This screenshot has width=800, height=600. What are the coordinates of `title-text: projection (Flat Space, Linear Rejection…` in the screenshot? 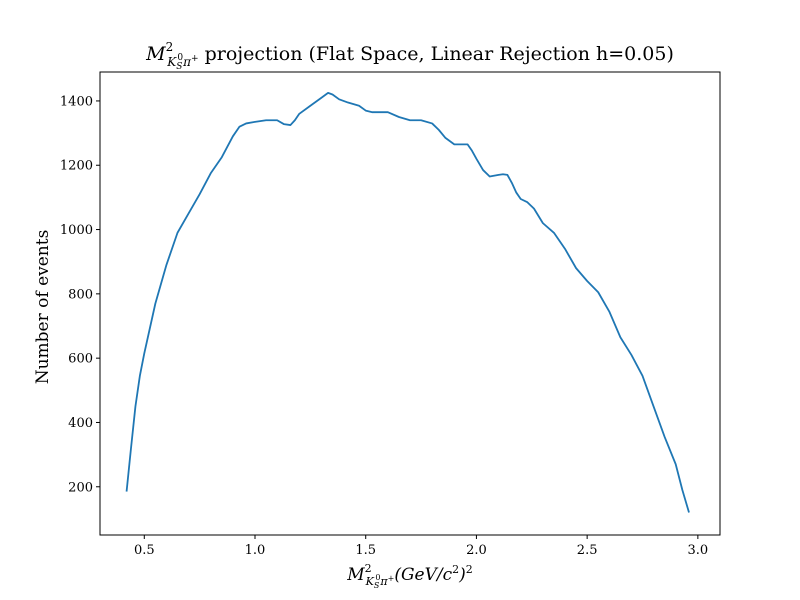 It's located at (436, 54).